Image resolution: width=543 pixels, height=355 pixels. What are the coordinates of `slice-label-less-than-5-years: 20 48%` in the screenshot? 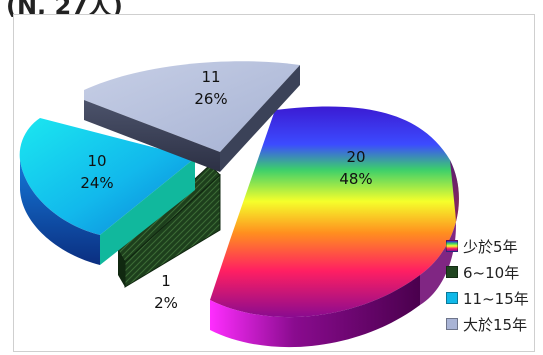 It's located at (356, 168).